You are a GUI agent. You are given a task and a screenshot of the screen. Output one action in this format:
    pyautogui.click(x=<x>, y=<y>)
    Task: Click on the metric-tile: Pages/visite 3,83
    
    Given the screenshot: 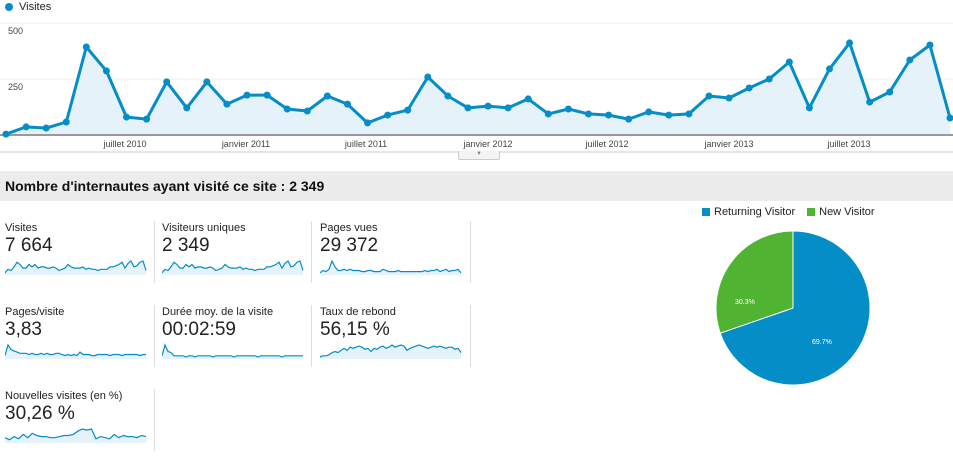 What is the action you would take?
    pyautogui.click(x=78, y=337)
    